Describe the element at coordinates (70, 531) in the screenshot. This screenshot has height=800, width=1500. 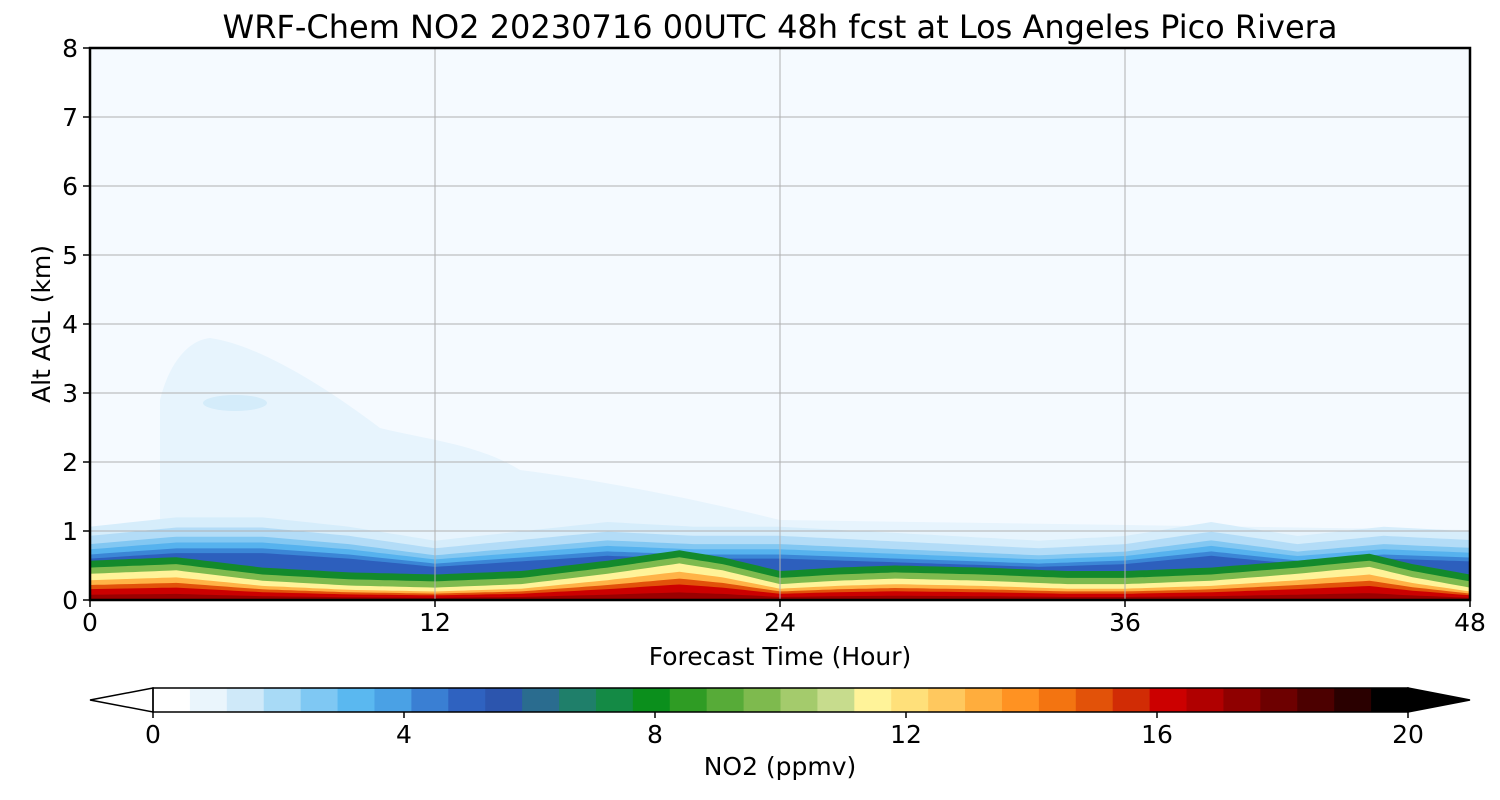
I see `y-tick-label: 1` at that location.